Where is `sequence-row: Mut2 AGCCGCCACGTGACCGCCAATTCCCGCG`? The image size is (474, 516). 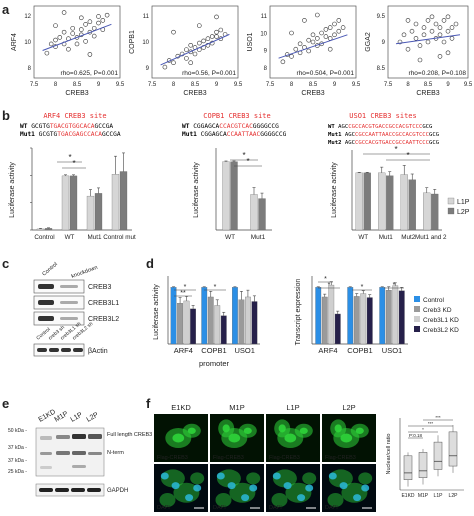
sequence-row: Mut2 AGCCGCCACGTGACCGCCAATTCCCGCG is located at coordinates (384, 143).